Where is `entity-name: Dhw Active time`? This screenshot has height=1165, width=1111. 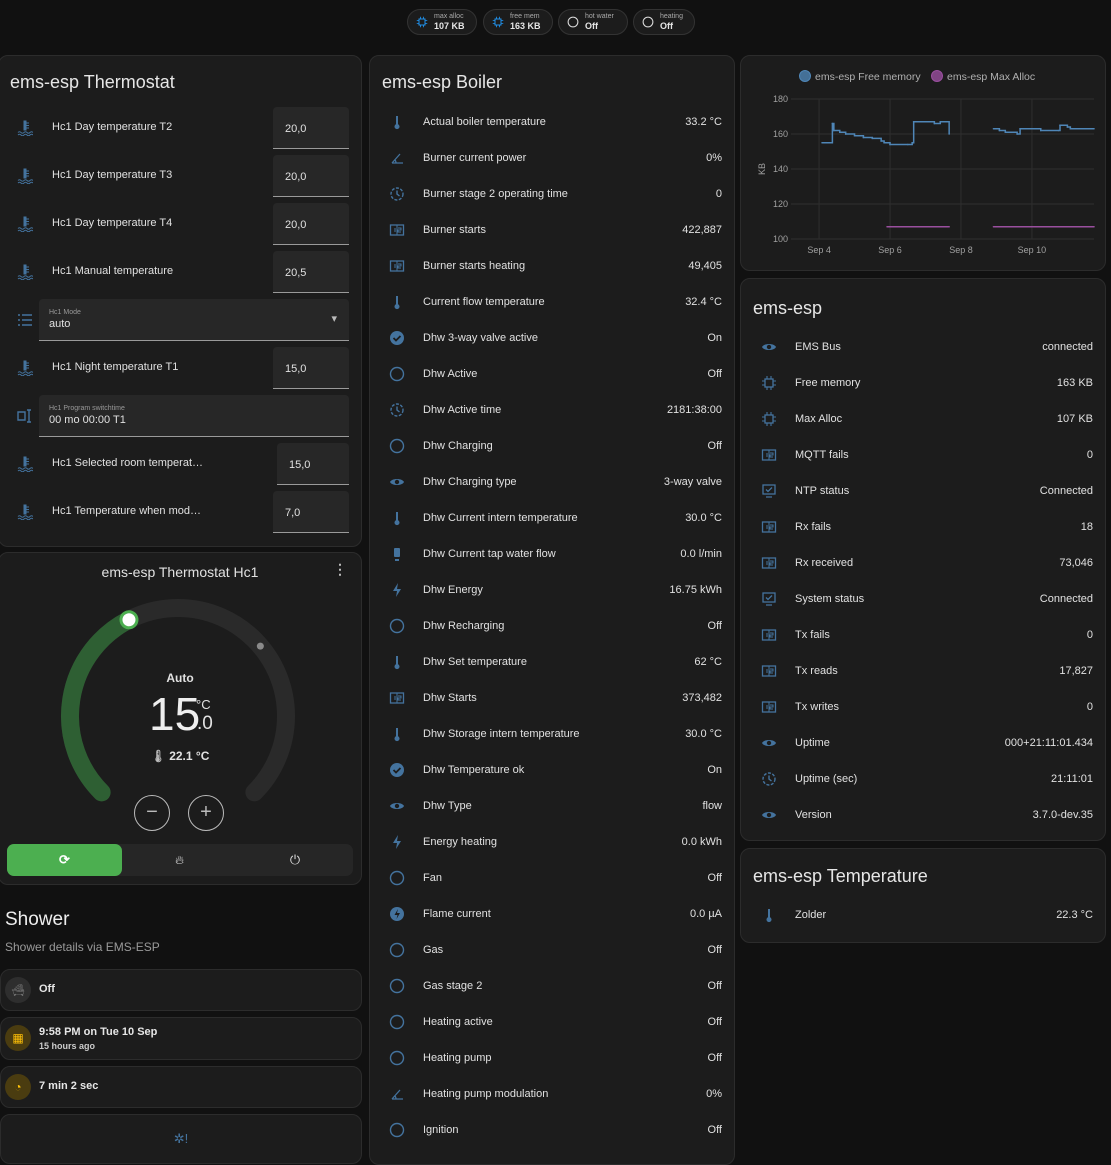
entity-name: Dhw Active time is located at coordinates (462, 410).